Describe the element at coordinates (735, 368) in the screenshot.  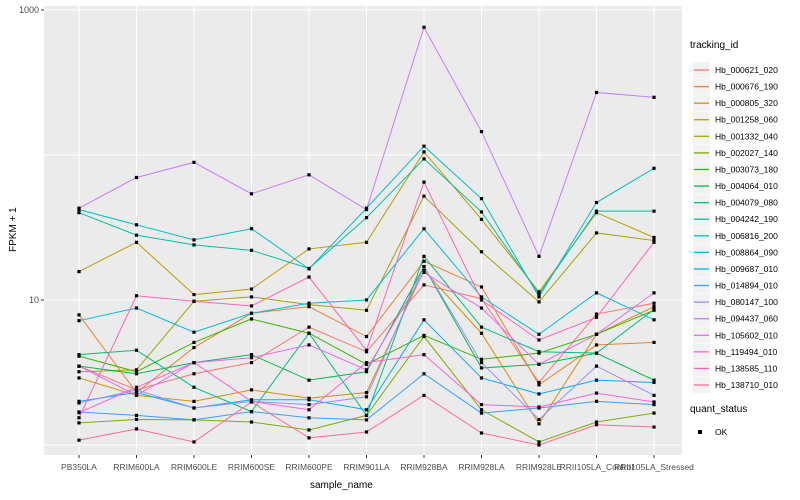
I see `legend-item-Hb_138585_110: Hb_138585_110` at that location.